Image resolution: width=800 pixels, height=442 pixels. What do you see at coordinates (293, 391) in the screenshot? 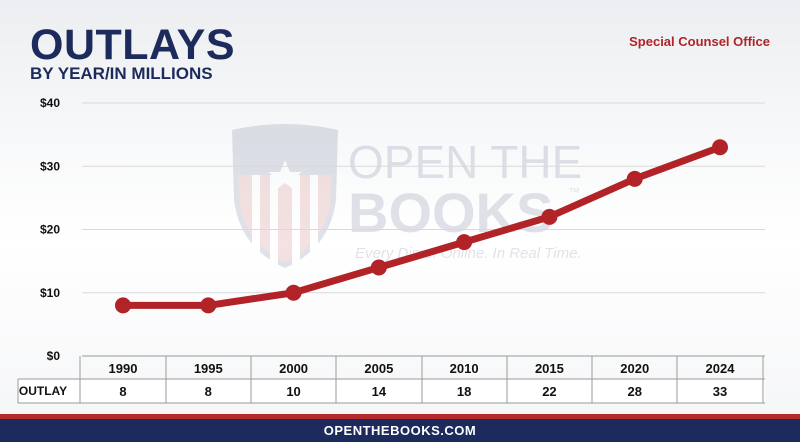
I see `table-cell-value: 10` at bounding box center [293, 391].